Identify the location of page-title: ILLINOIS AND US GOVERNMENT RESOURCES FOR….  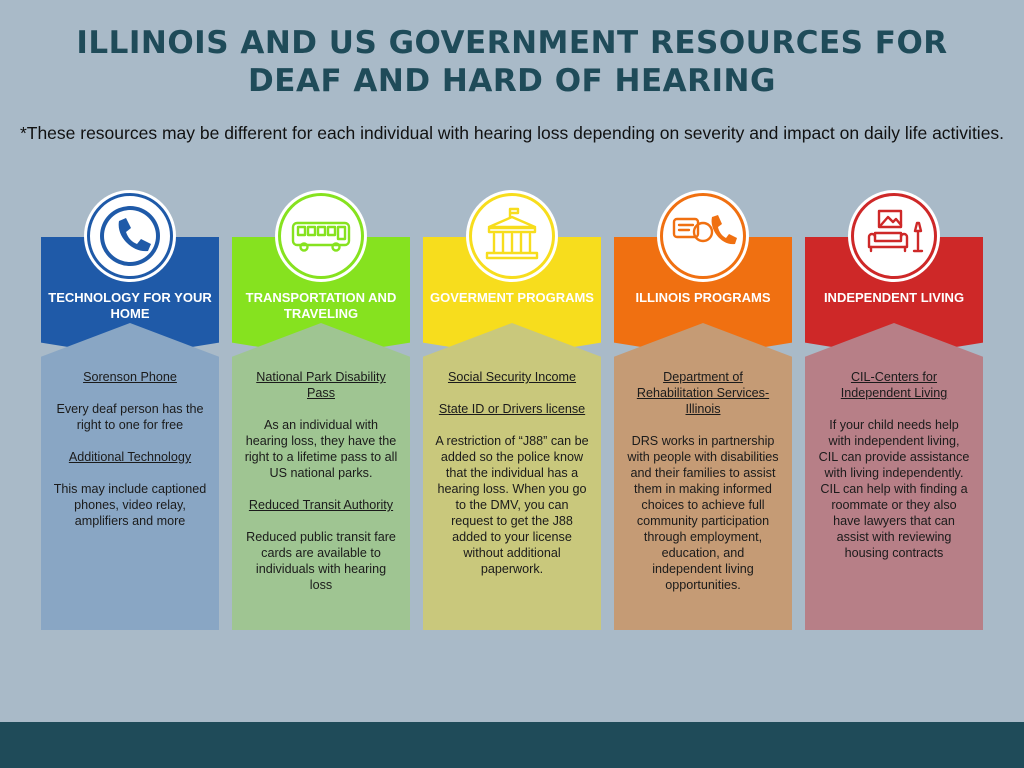
(512, 62).